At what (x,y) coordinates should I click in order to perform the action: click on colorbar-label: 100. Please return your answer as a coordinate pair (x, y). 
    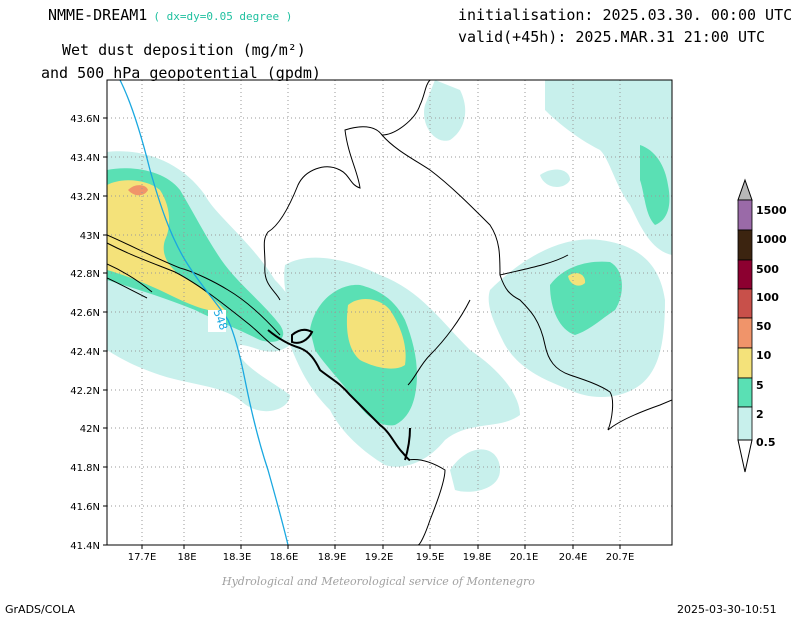
    Looking at the image, I should click on (767, 297).